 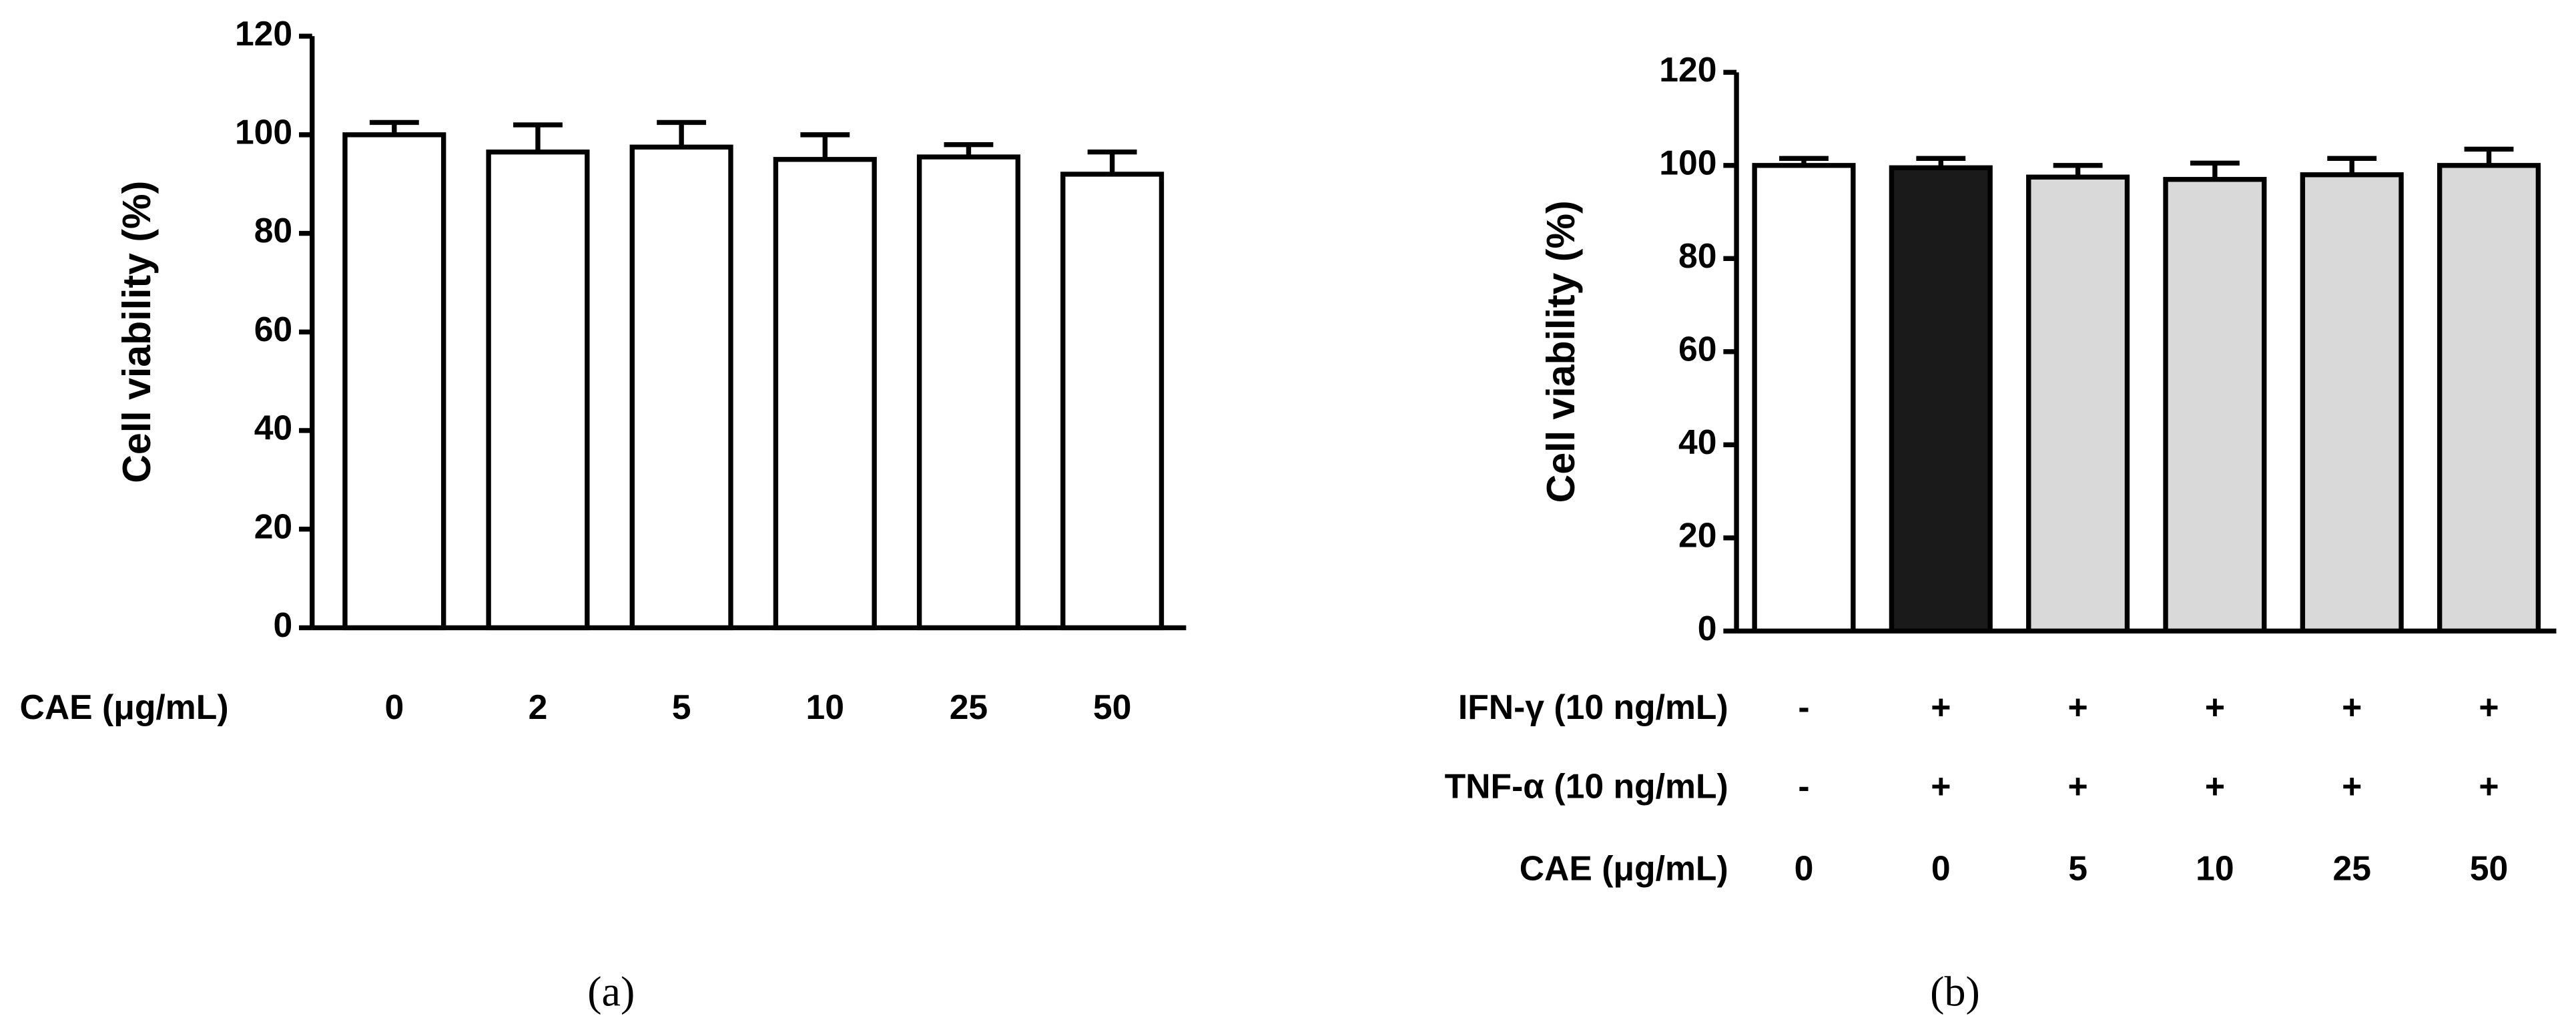 I want to click on row-label: IFN-γ (10 ng/mL), so click(x=1593, y=707).